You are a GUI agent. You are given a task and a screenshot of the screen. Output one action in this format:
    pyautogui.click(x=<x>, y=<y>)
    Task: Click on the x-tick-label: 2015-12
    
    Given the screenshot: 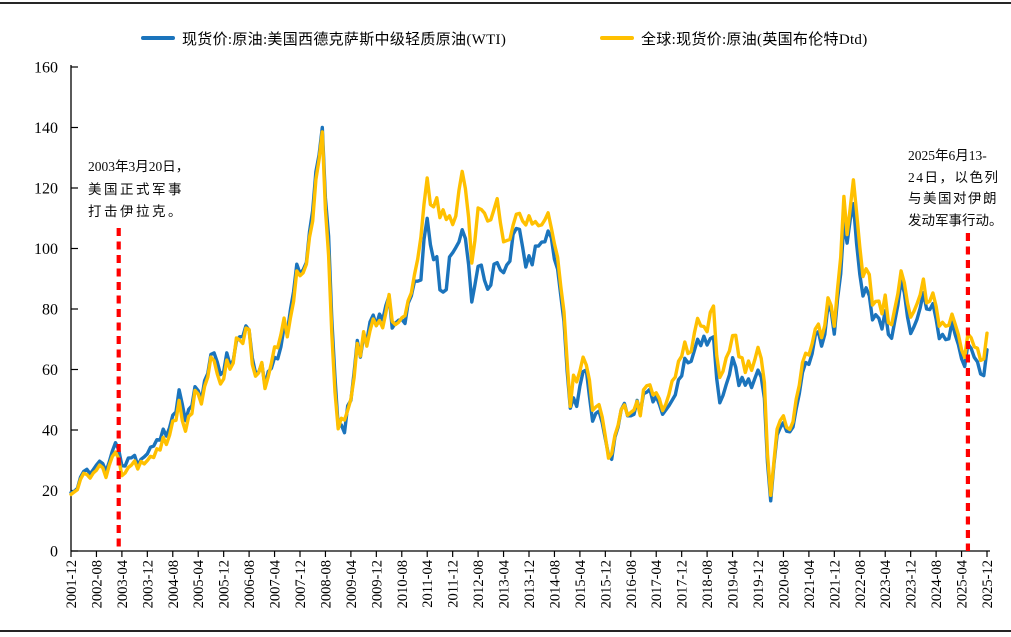 What is the action you would take?
    pyautogui.click(x=606, y=584)
    